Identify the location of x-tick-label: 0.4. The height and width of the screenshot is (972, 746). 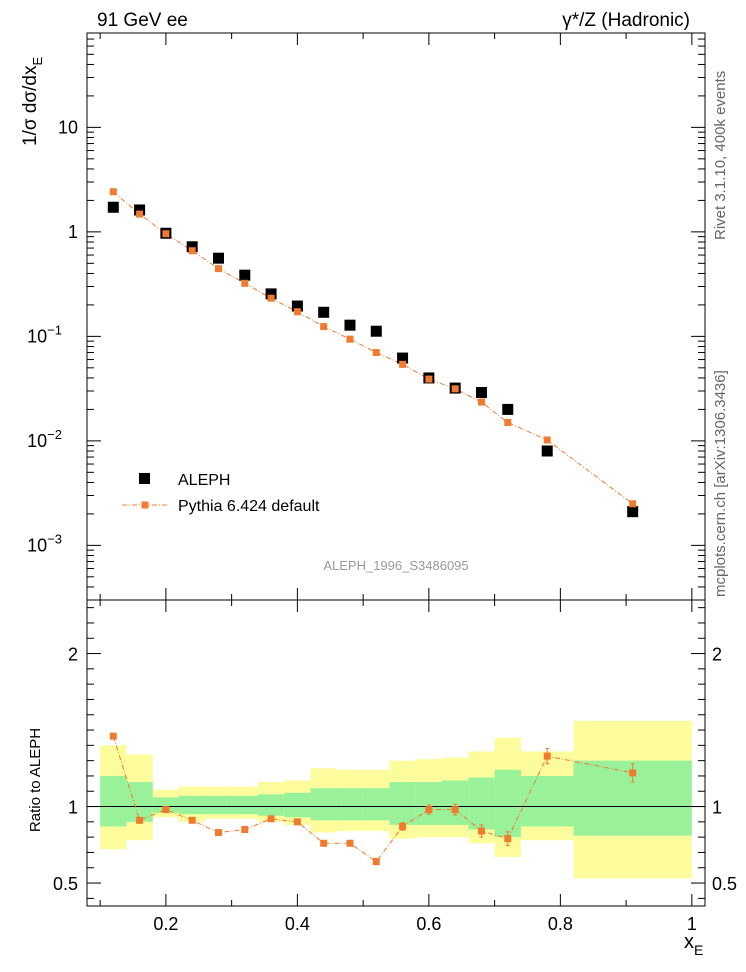
(297, 924).